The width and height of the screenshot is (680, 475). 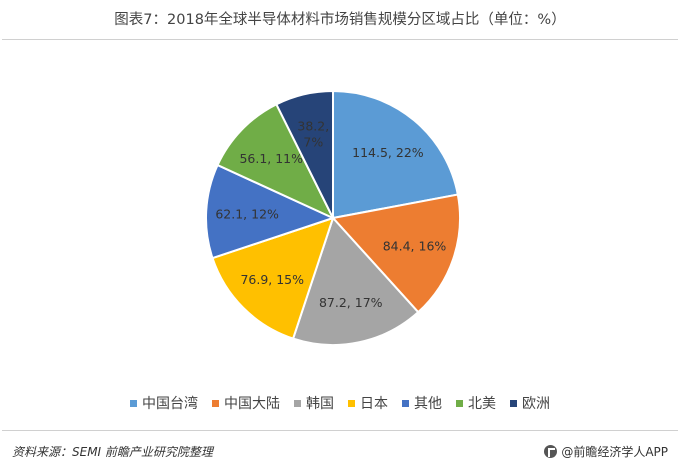 What do you see at coordinates (374, 404) in the screenshot?
I see `legend-label: 日本` at bounding box center [374, 404].